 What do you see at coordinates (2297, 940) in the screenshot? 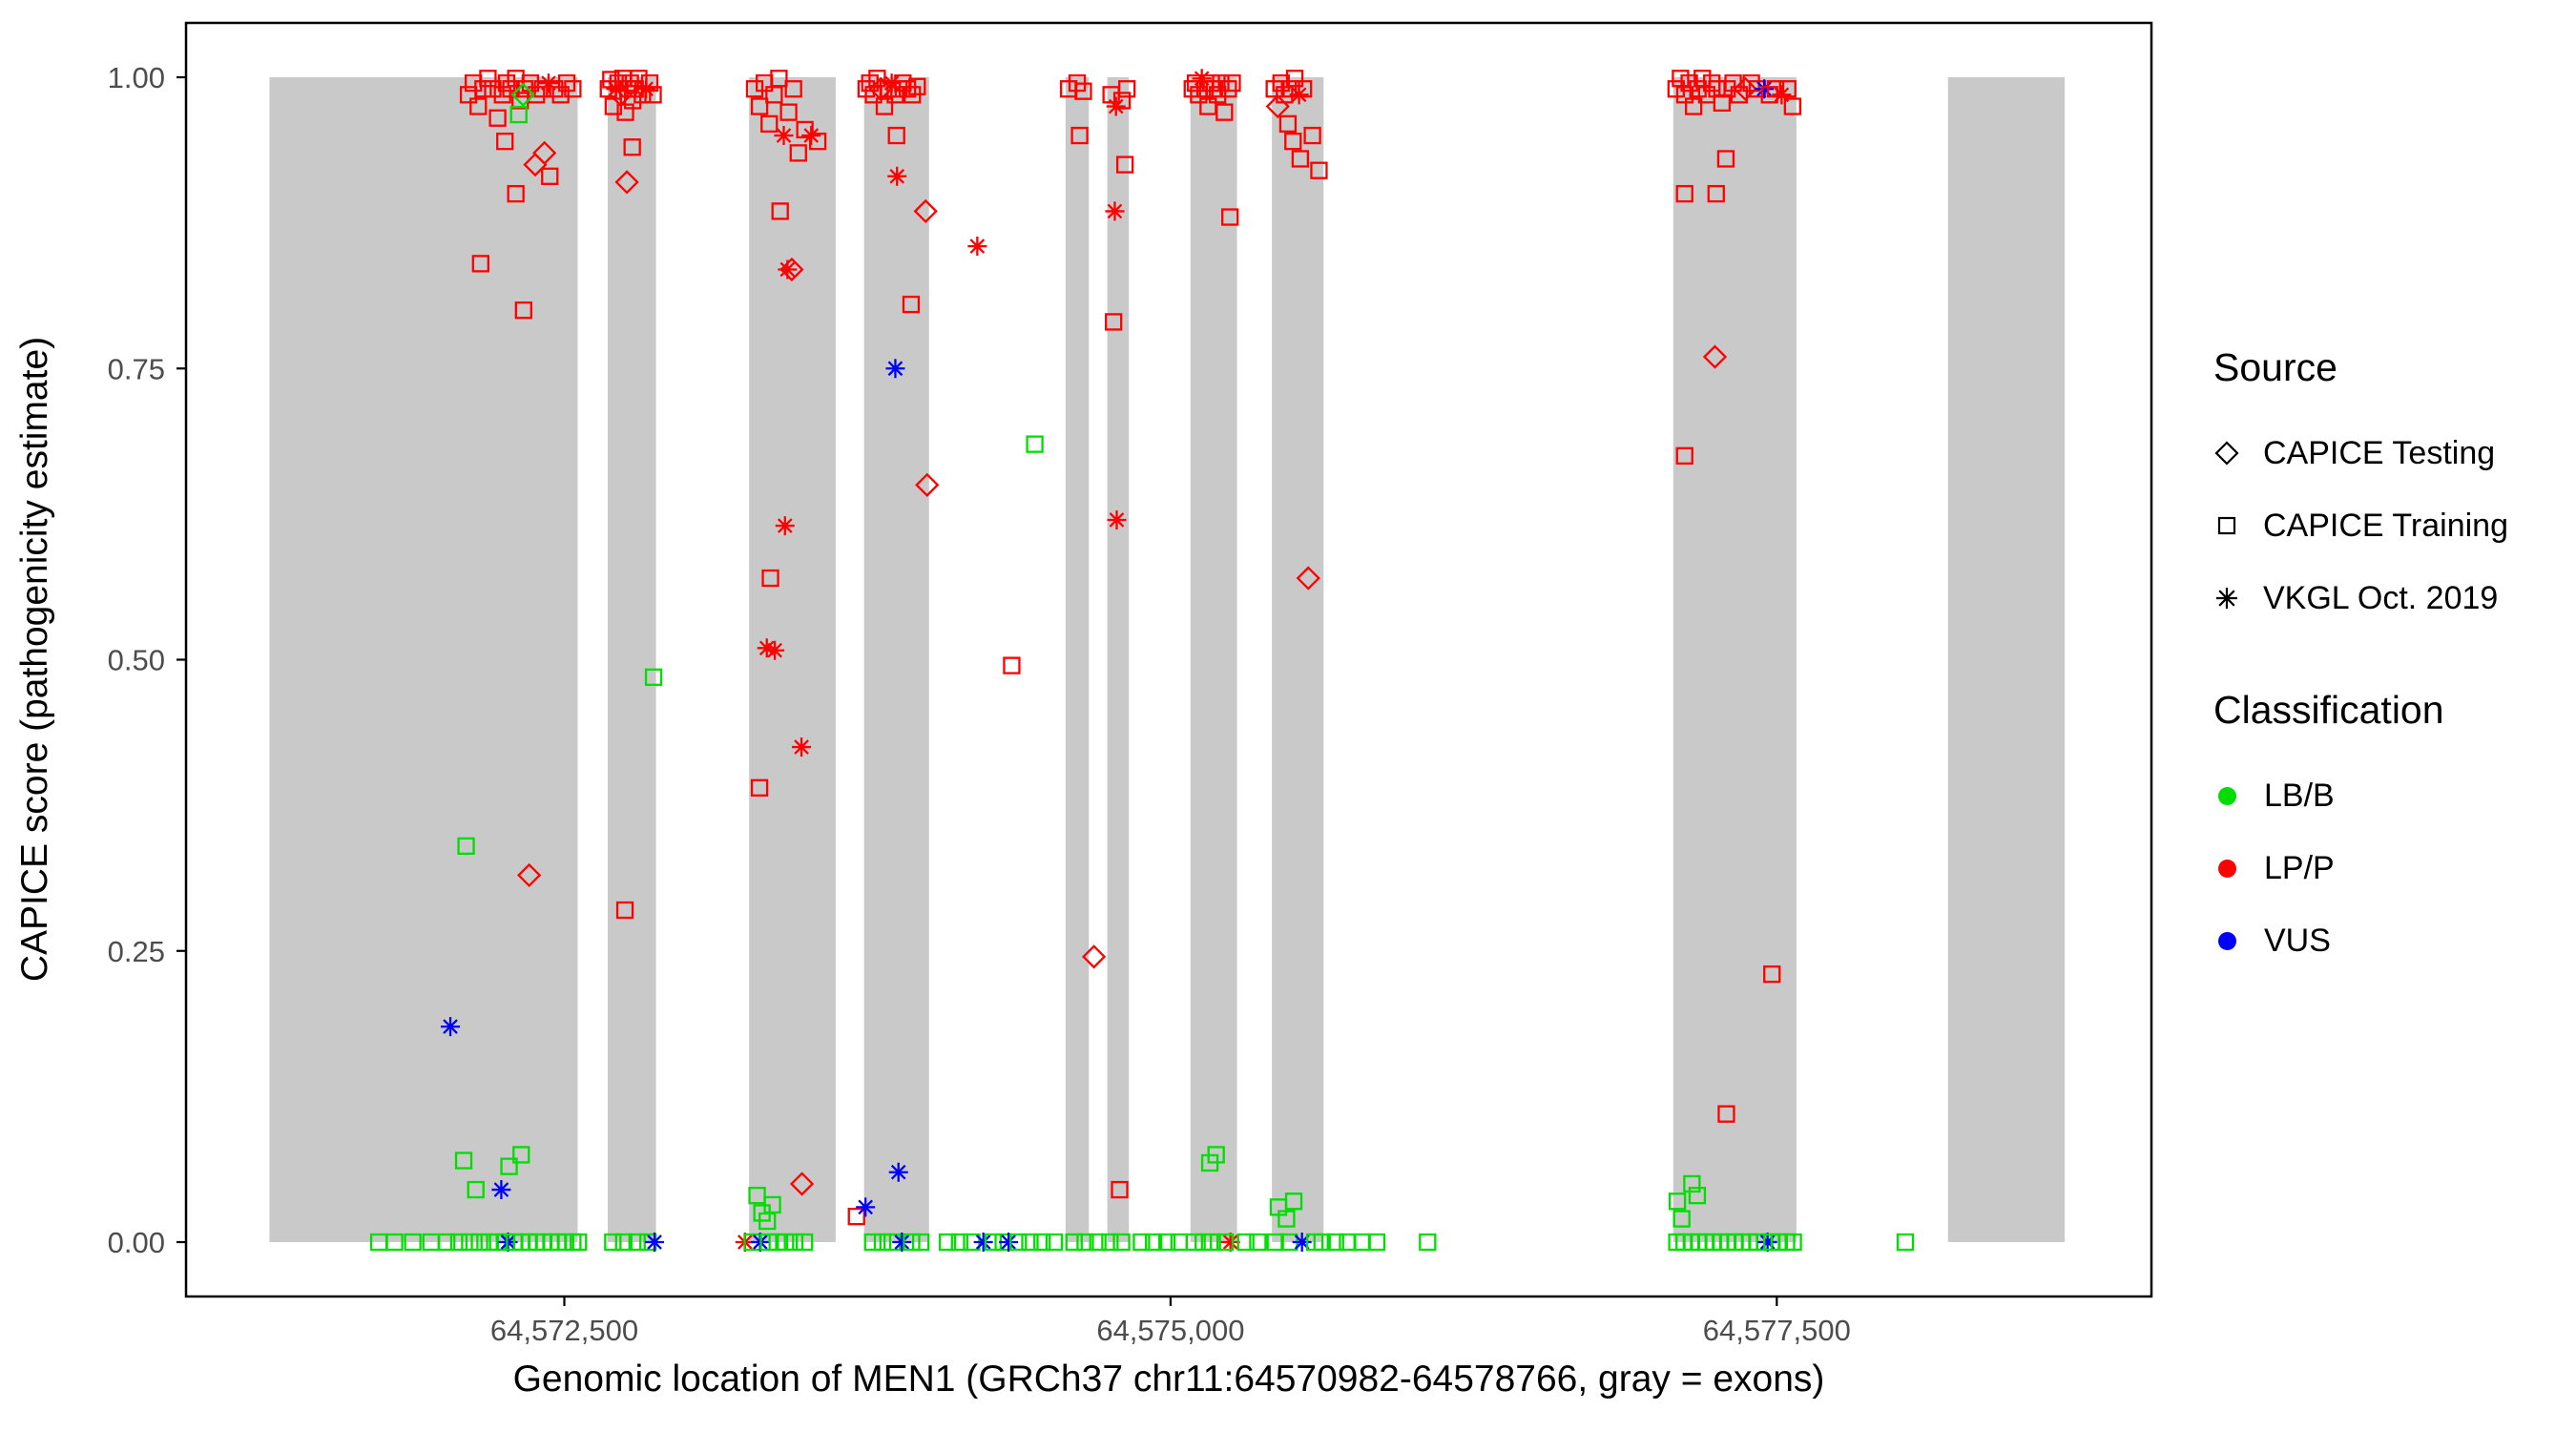
I see `legend-item-label: VUS` at bounding box center [2297, 940].